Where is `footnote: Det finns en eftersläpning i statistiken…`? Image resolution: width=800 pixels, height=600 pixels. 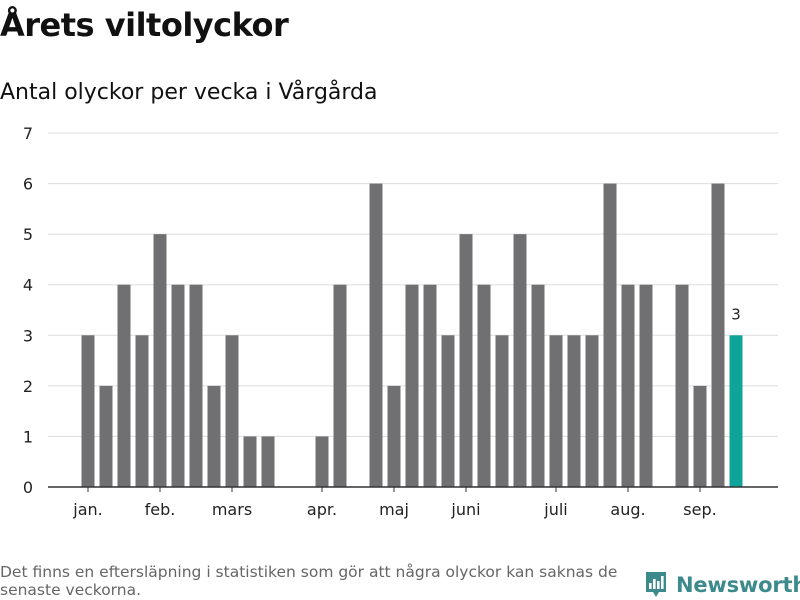 footnote: Det finns en eftersläpning i statistiken… is located at coordinates (309, 581).